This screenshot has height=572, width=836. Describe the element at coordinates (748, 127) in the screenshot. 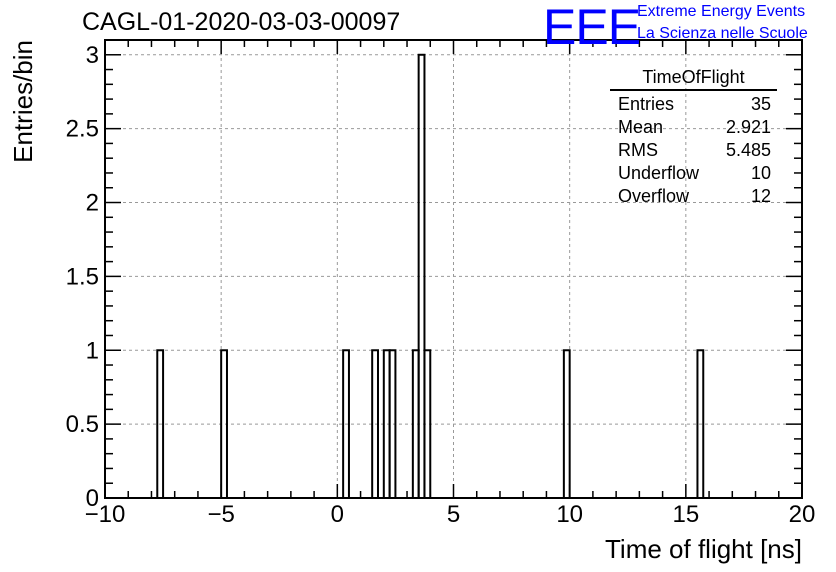

I see `stats-value: 2.921` at that location.